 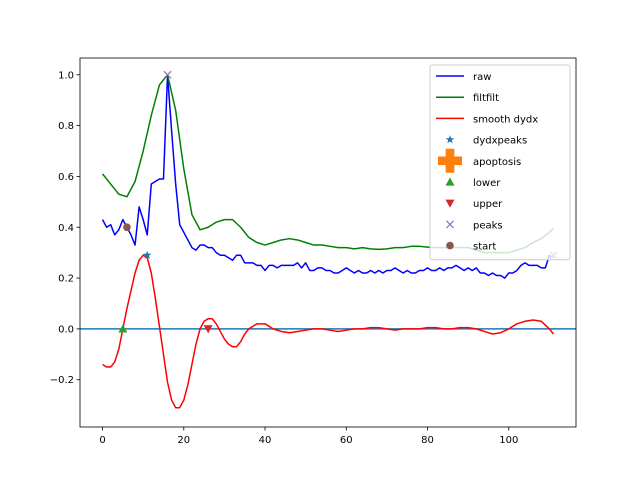 I want to click on legend-label-lower: lower, so click(x=487, y=183).